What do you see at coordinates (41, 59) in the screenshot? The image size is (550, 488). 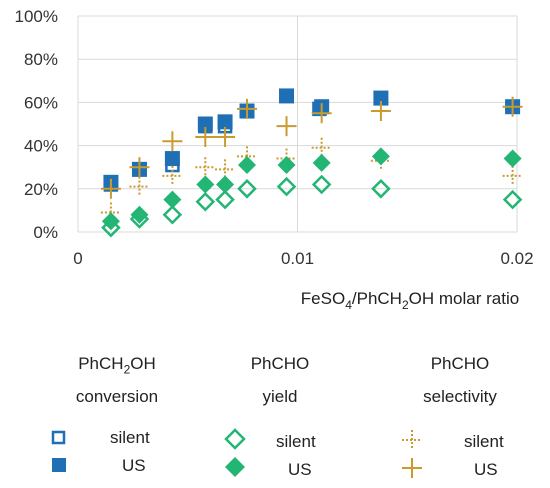 I see `y-tick-label: 80%` at bounding box center [41, 59].